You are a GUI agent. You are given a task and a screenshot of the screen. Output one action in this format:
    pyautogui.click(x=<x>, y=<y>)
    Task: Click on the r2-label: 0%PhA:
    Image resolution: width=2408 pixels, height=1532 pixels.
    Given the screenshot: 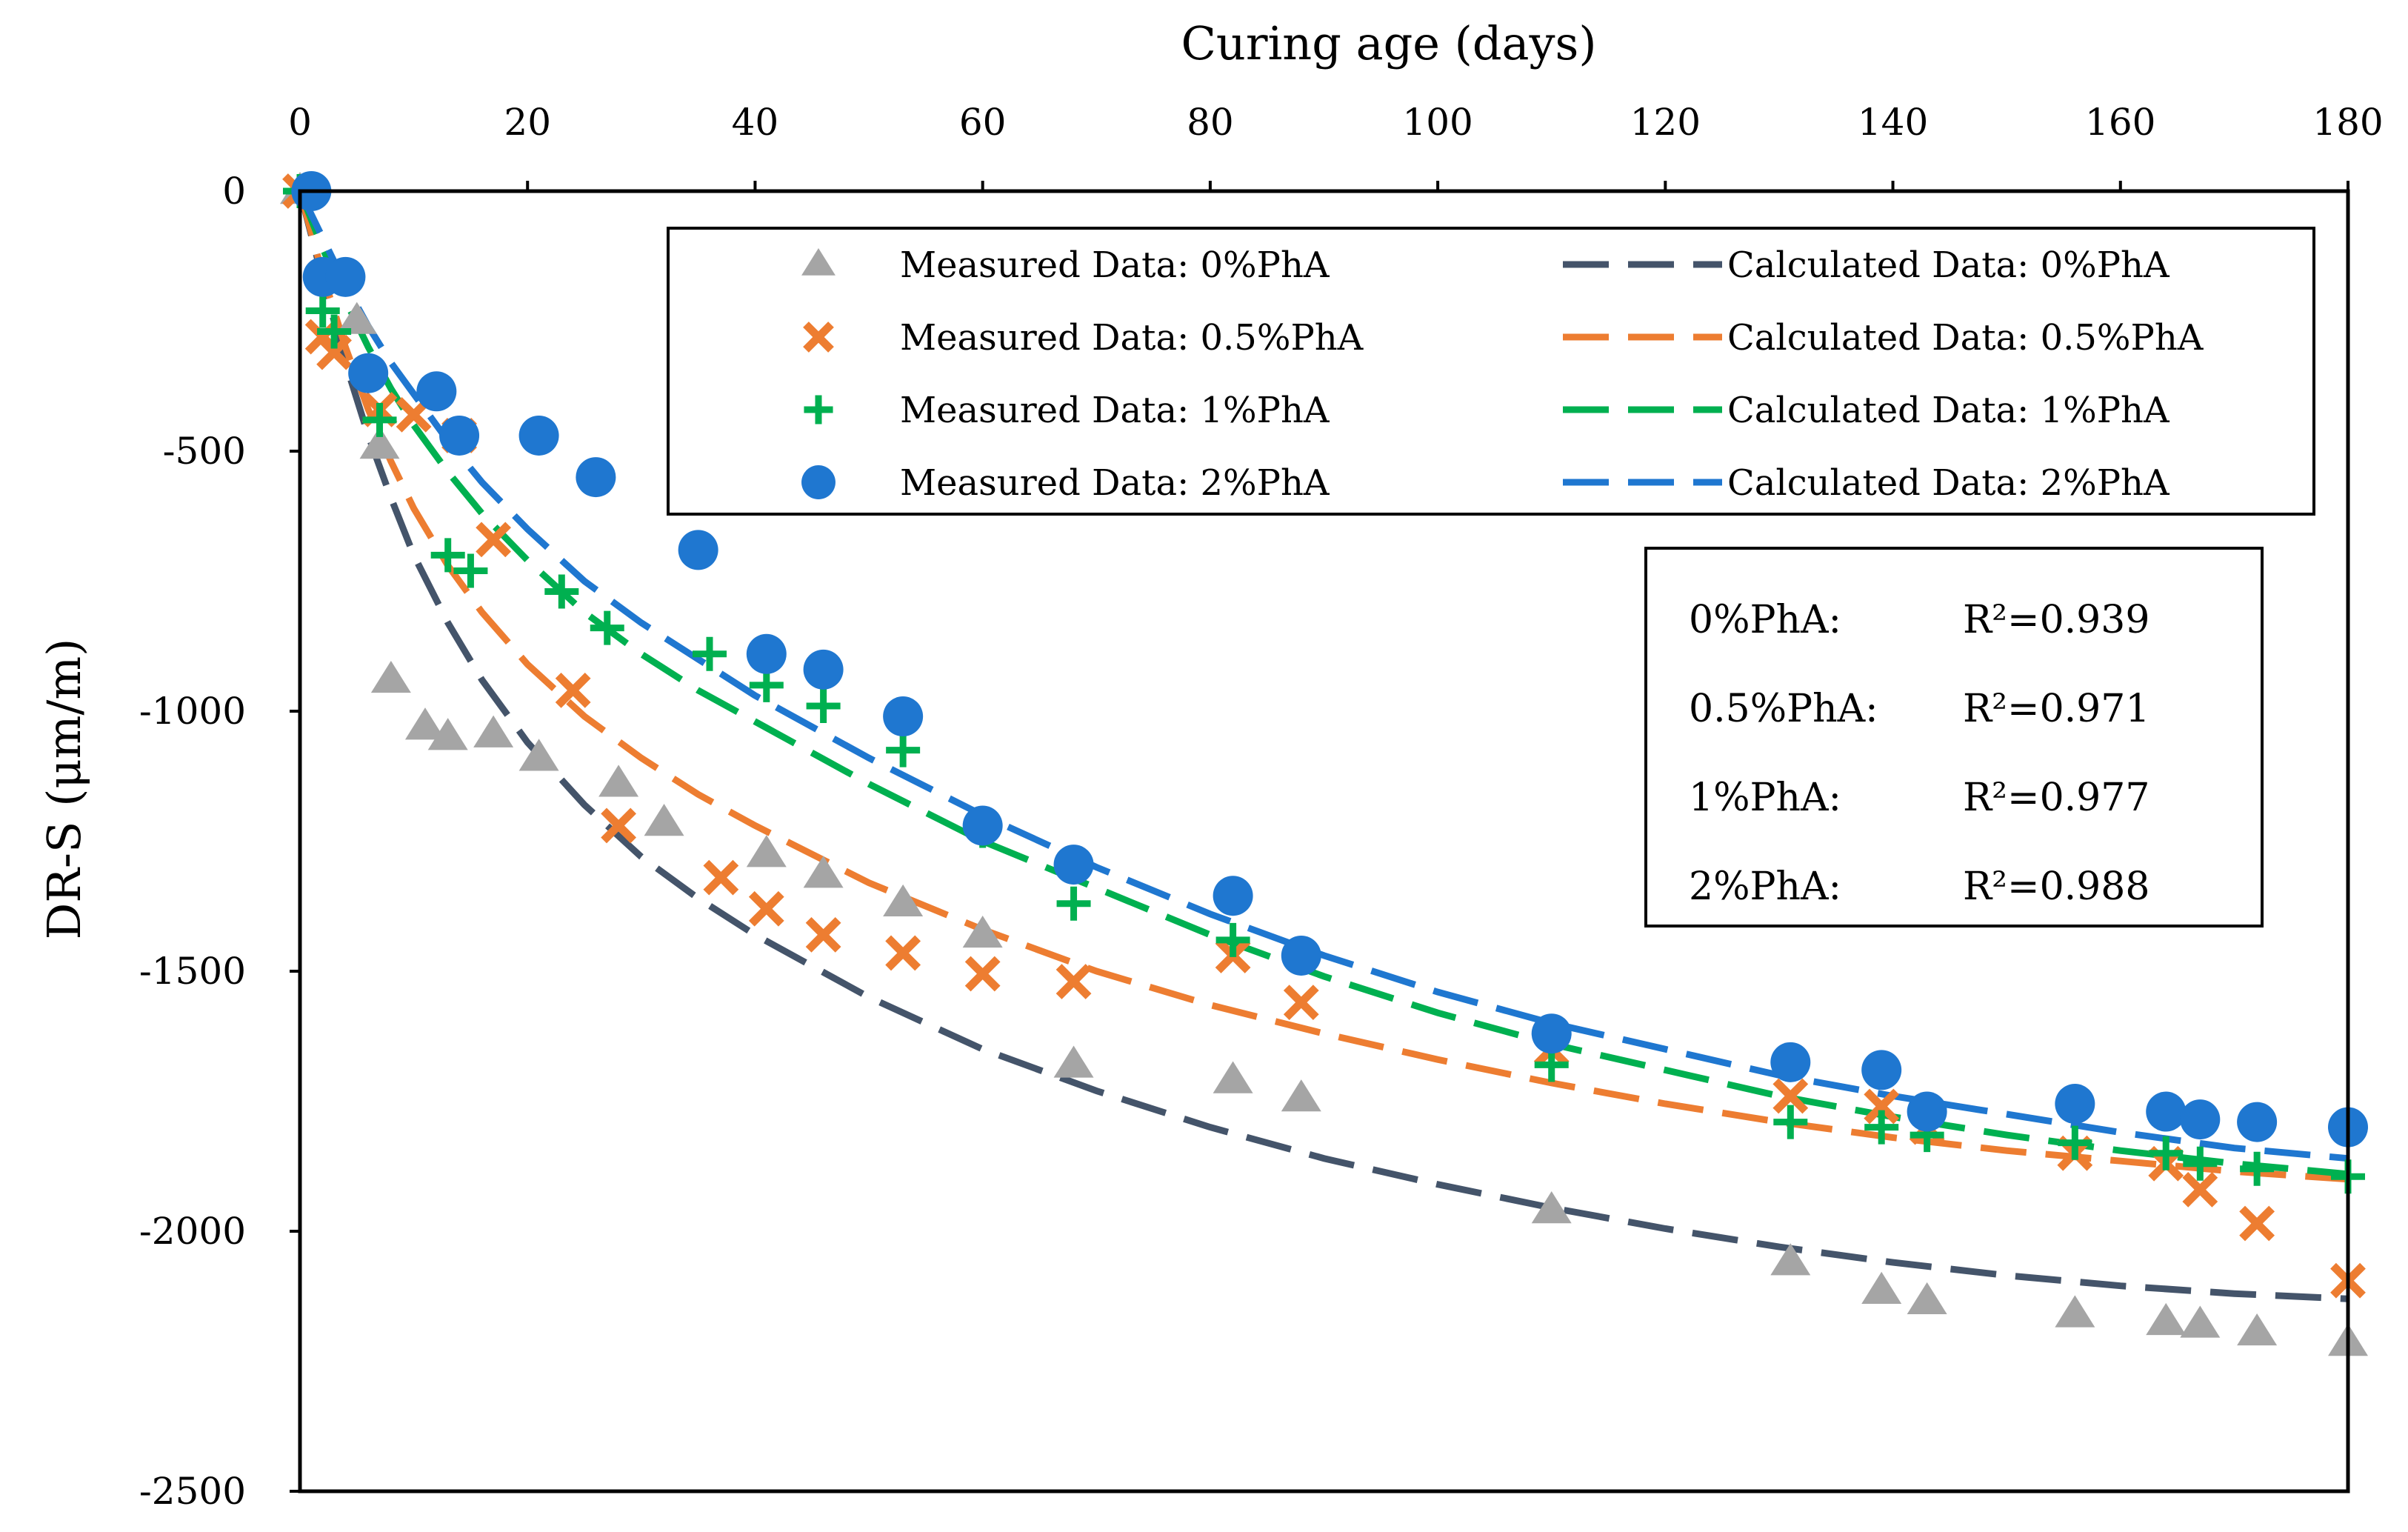 What is the action you would take?
    pyautogui.click(x=1765, y=620)
    